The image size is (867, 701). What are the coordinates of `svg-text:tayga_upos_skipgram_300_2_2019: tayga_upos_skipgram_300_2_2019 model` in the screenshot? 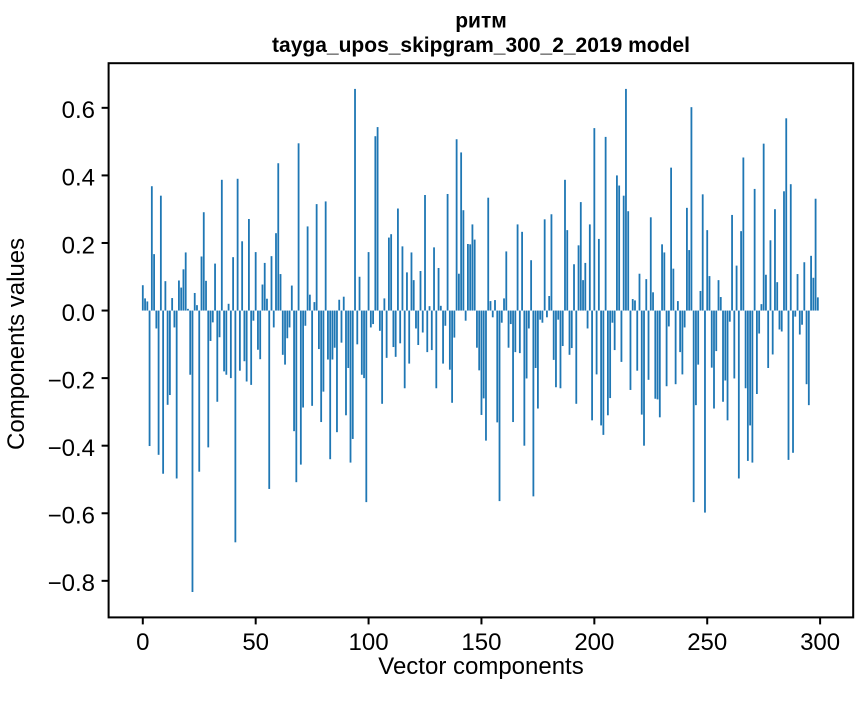 It's located at (481, 45).